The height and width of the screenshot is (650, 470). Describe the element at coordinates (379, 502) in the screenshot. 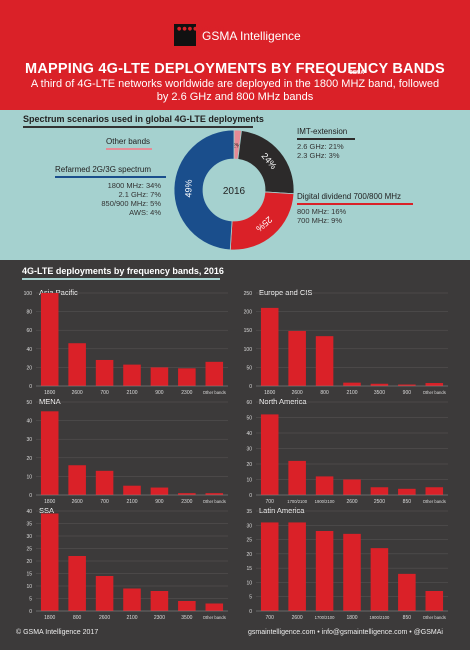

I see `x-tick-label: 2500` at that location.